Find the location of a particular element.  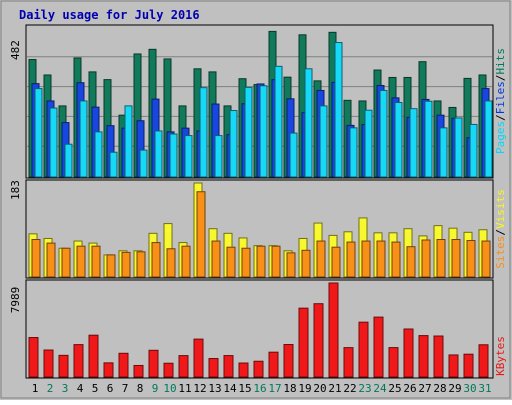

x-tick-label: 8 is located at coordinates (140, 388).